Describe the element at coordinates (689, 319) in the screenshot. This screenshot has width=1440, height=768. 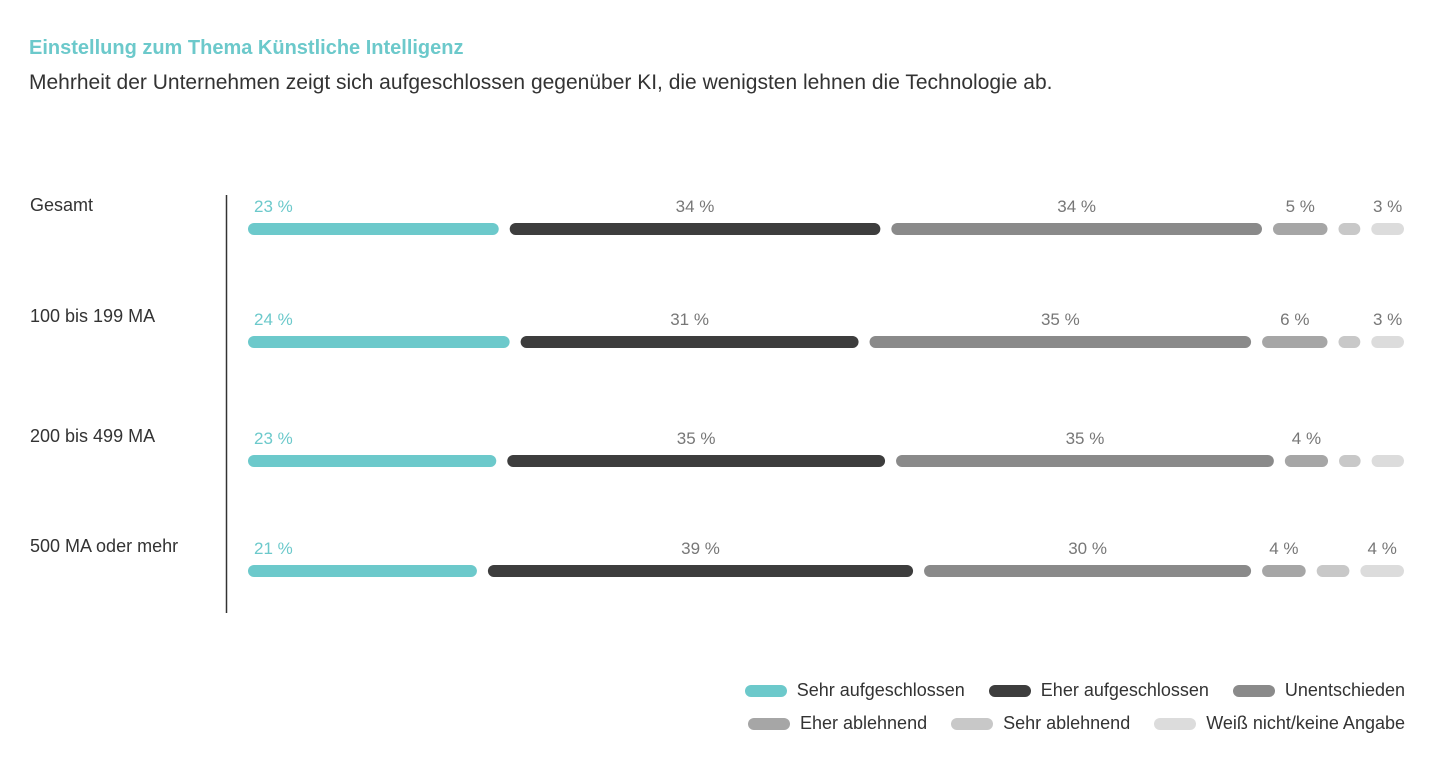
I see `value-label: 31 %` at that location.